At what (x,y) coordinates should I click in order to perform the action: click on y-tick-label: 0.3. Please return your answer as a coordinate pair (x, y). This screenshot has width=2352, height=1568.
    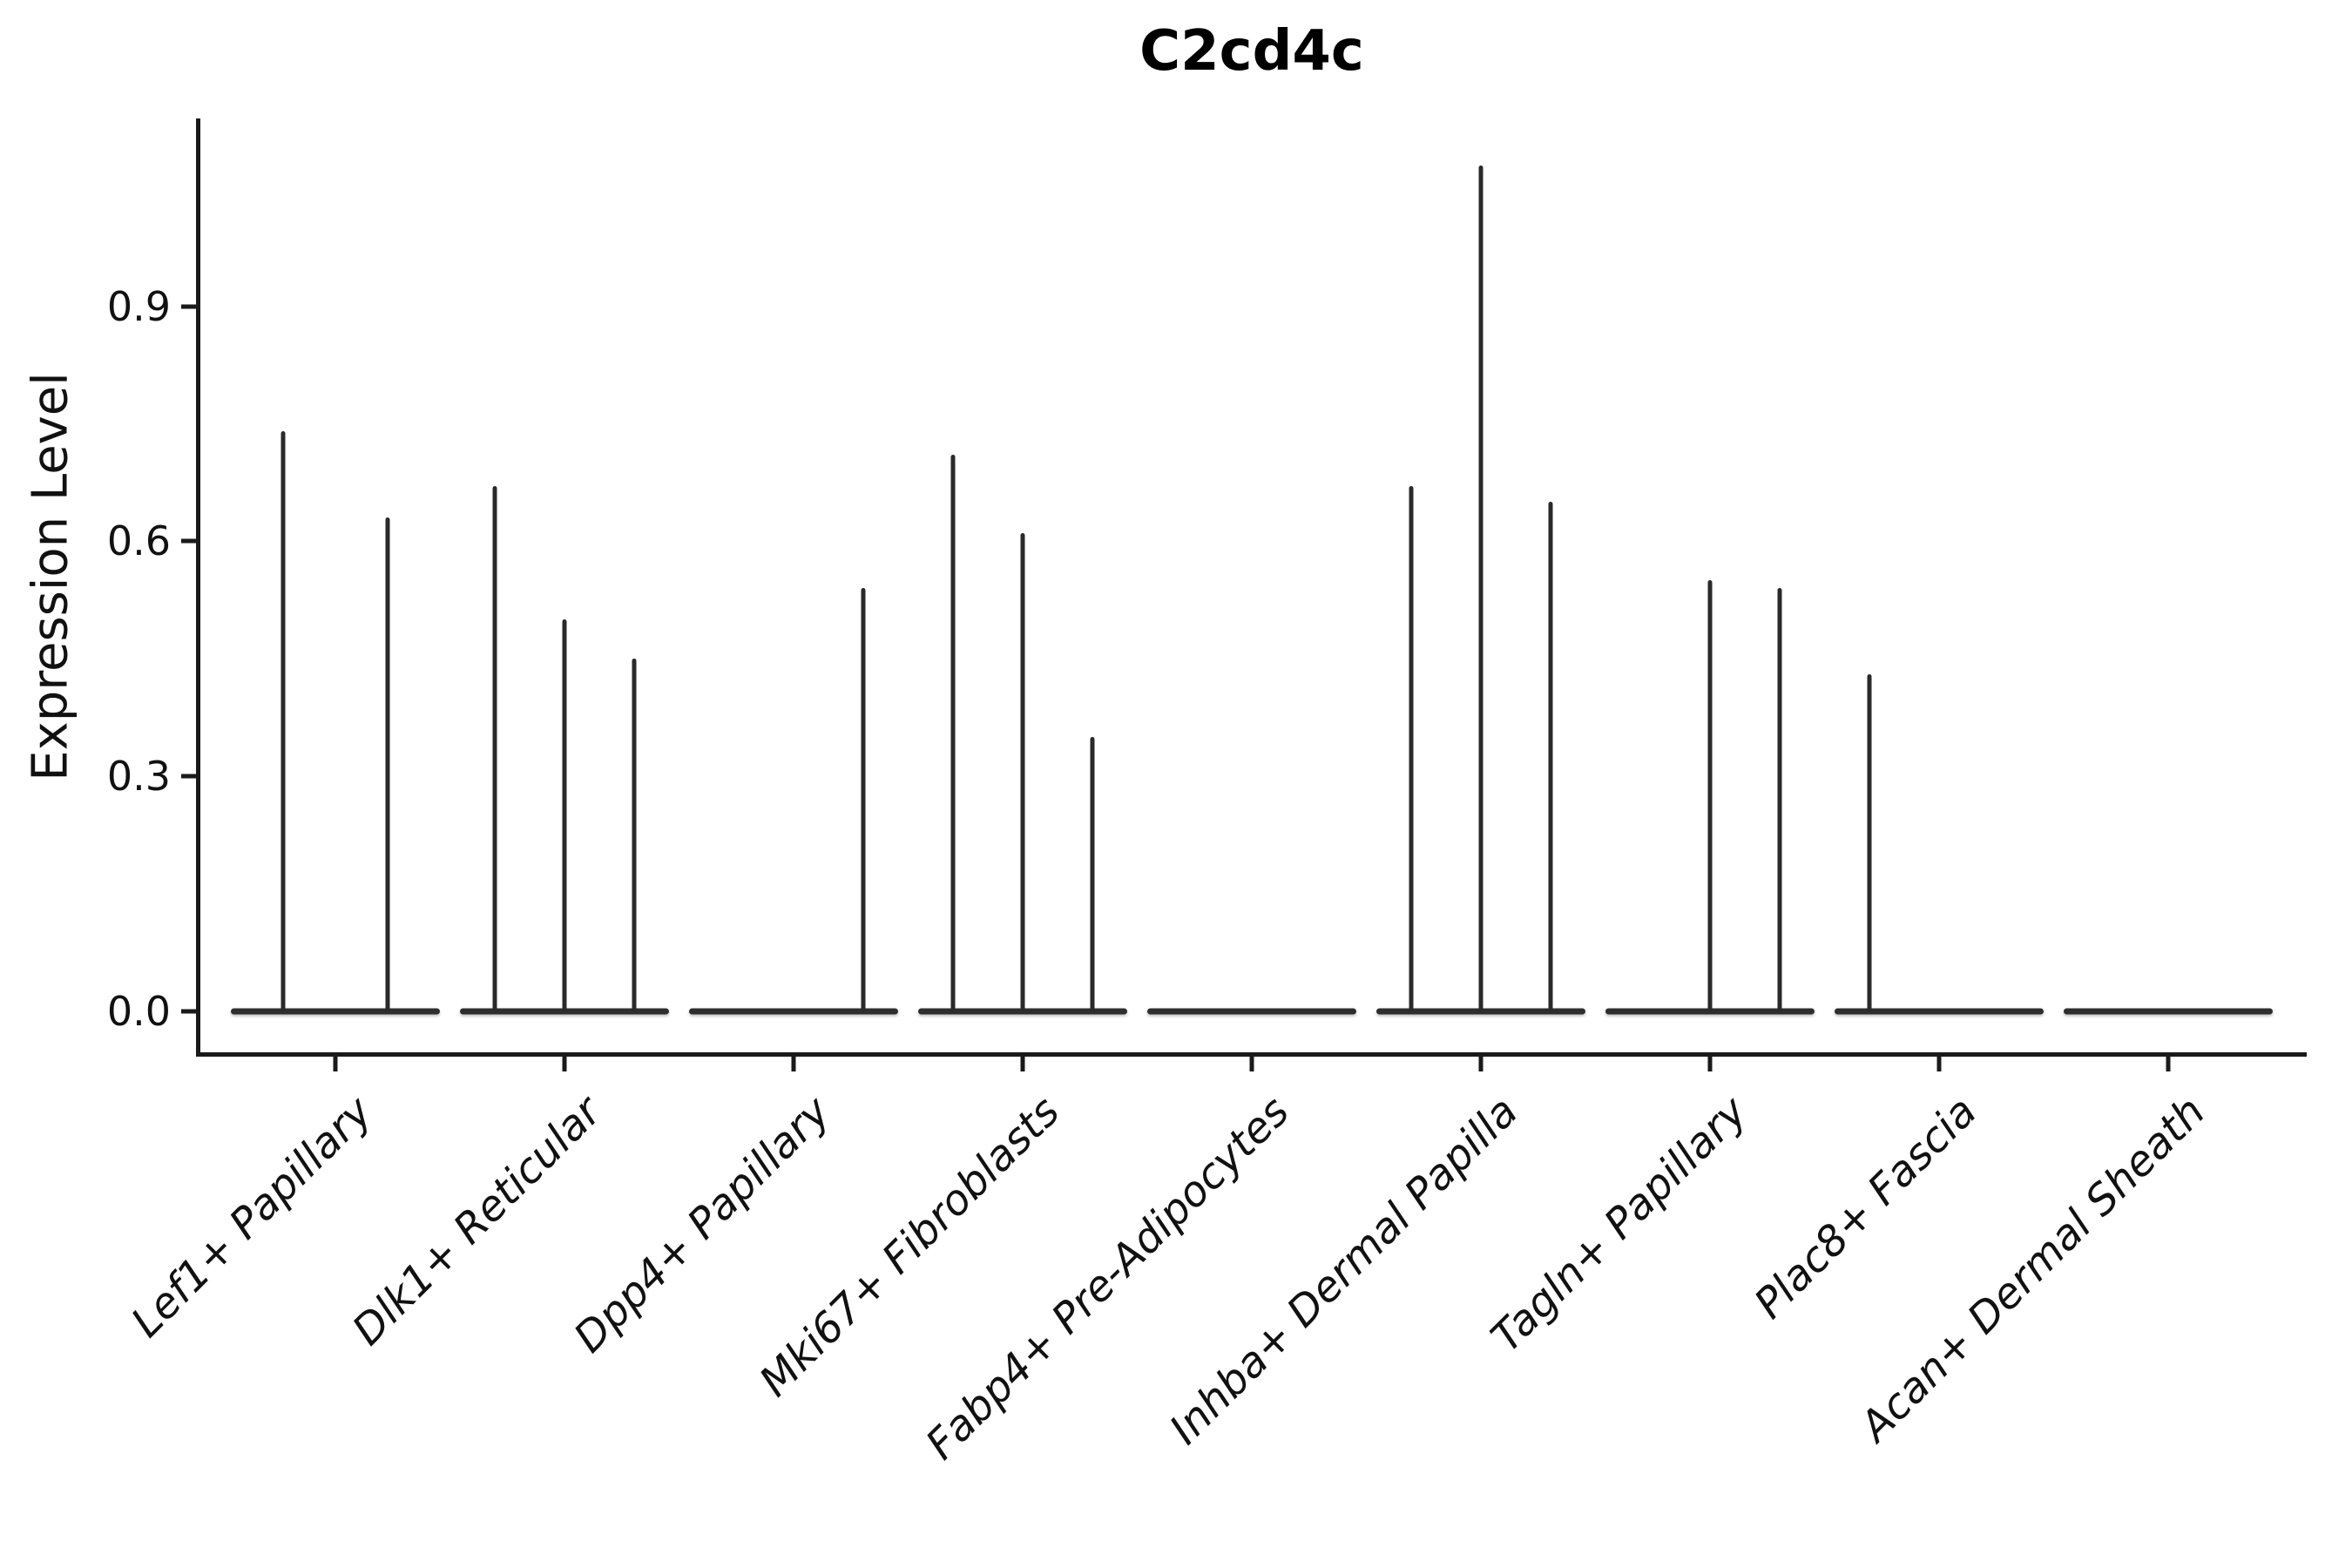
    Looking at the image, I should click on (138, 776).